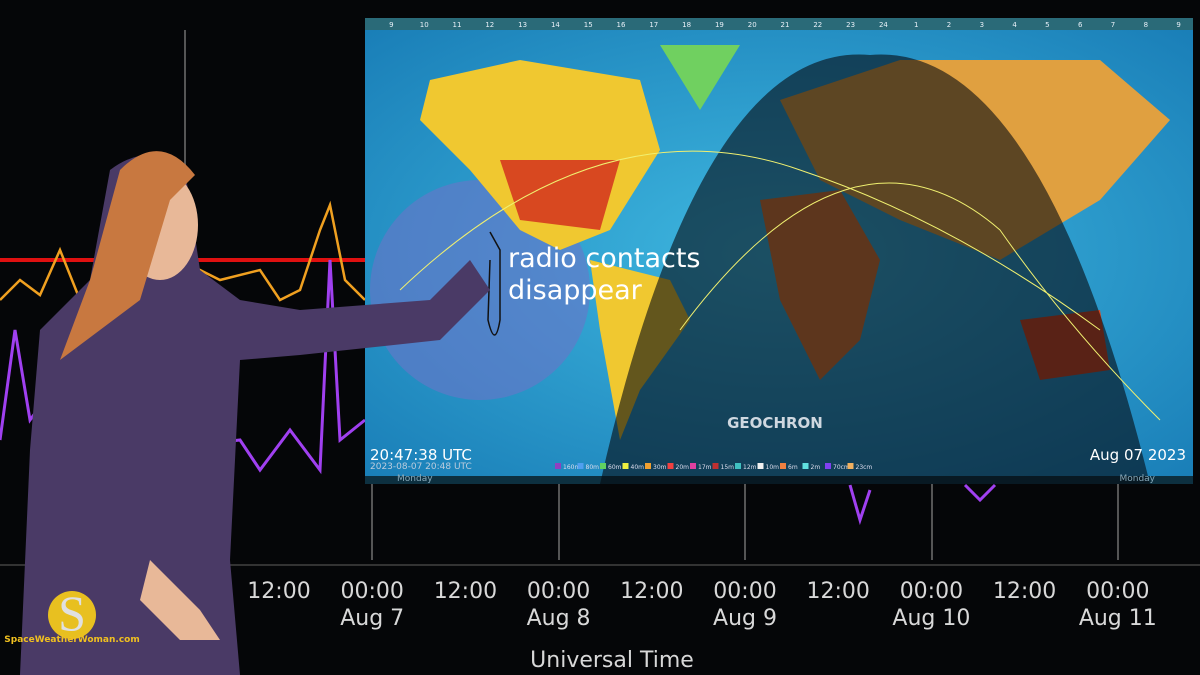 The width and height of the screenshot is (1200, 675). Describe the element at coordinates (1014, 25) in the screenshot. I see `hour-label: 4` at that location.